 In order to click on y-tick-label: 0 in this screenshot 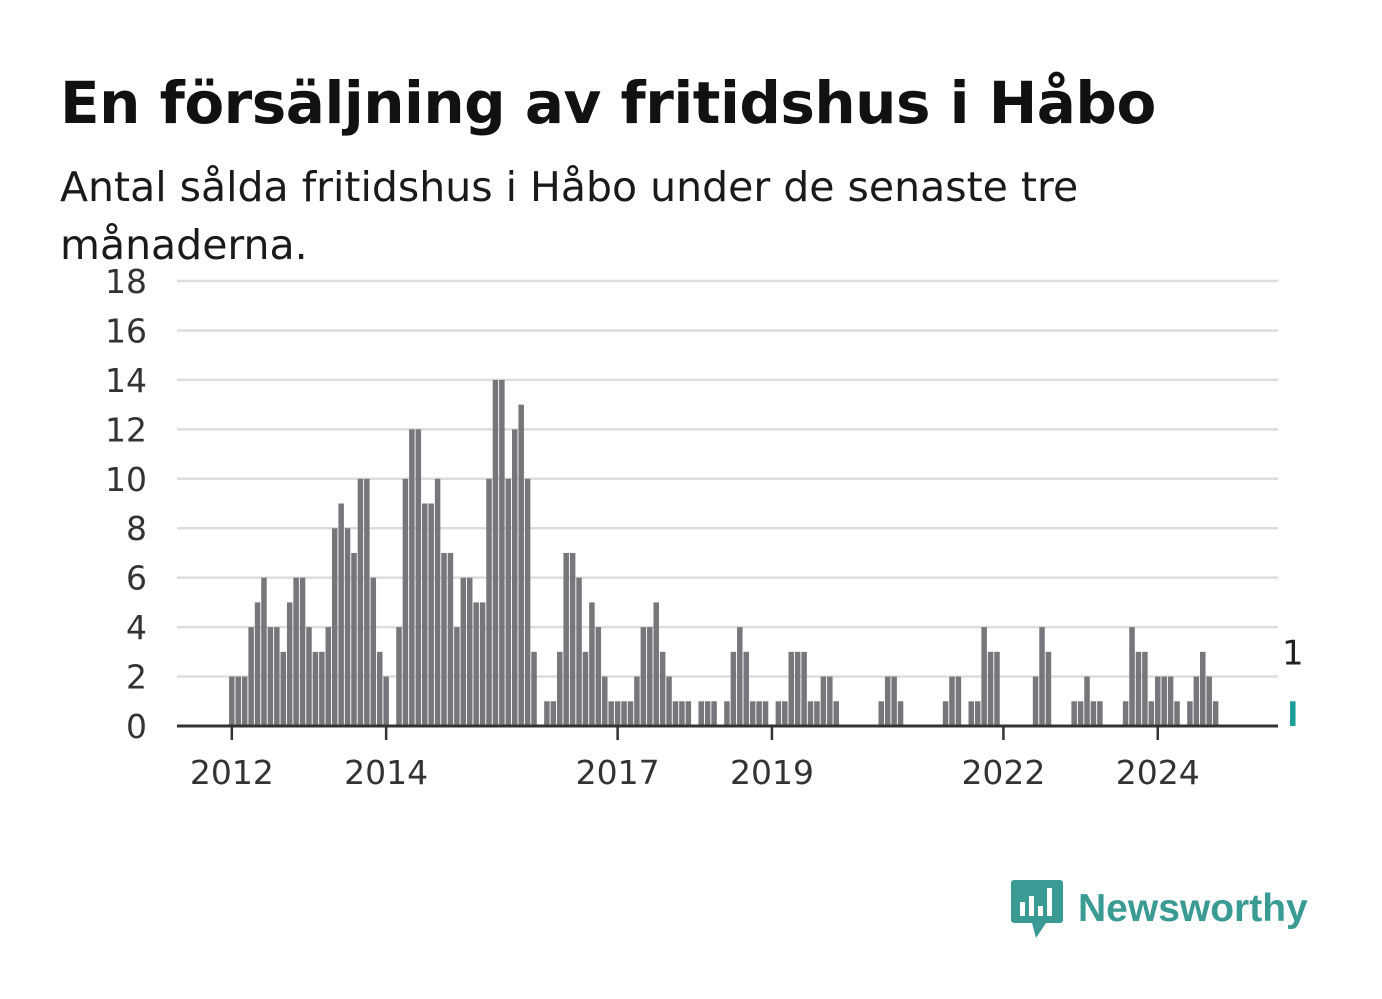, I will do `click(136, 726)`.